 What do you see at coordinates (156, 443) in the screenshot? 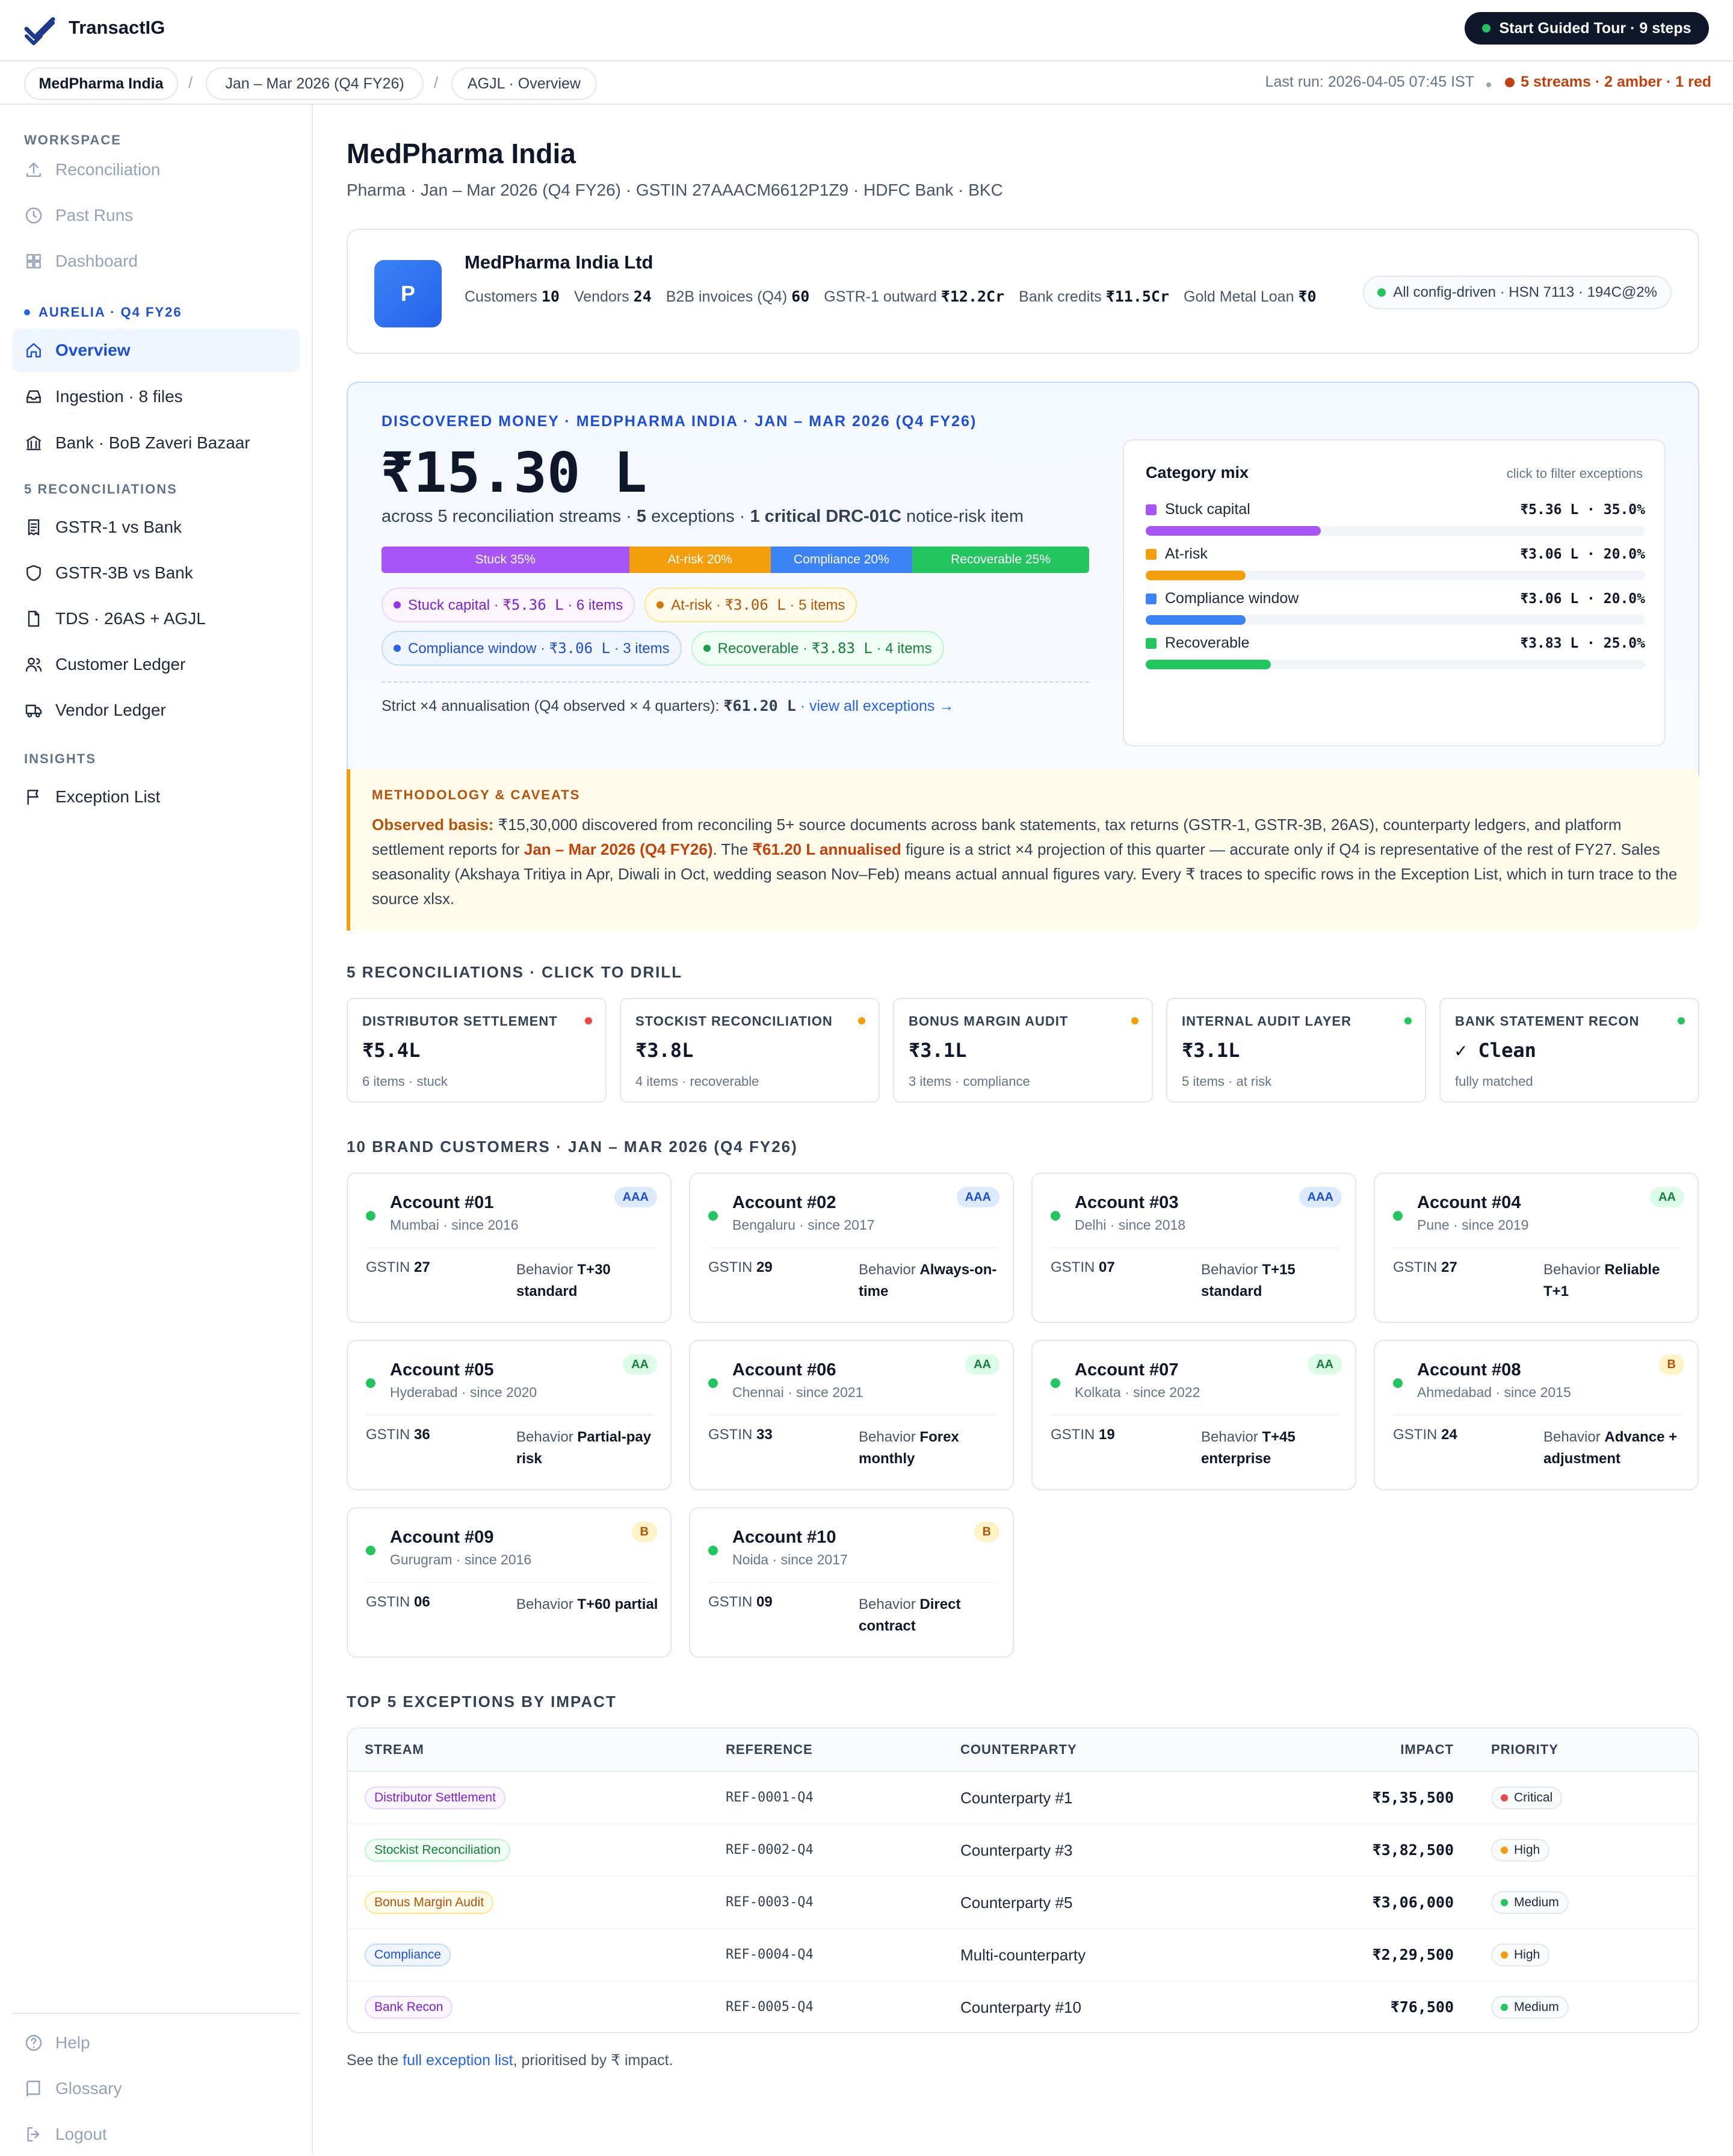
I see `sidebar-item-bank-bob-zaveri-bazaar: Bank · BoB Zaveri Bazaar` at bounding box center [156, 443].